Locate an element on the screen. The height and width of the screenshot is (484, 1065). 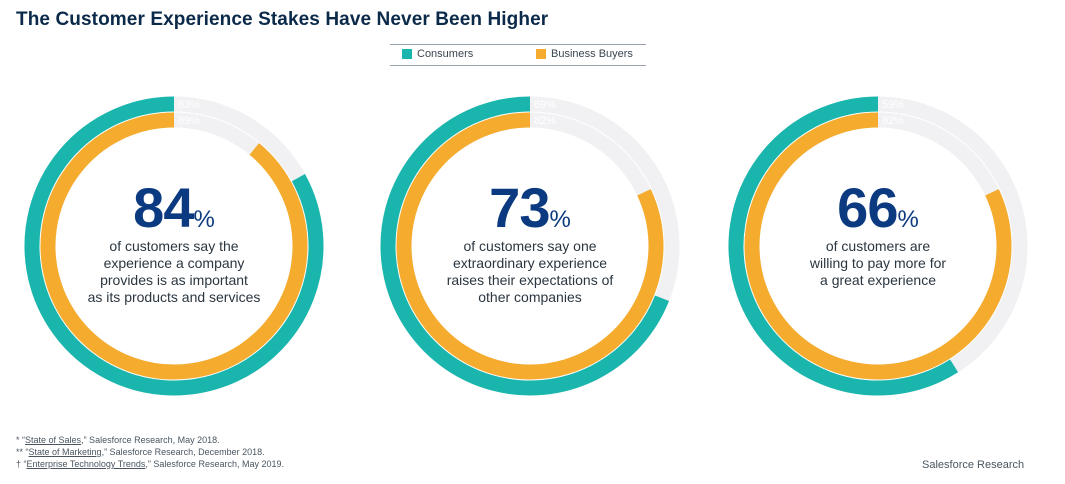
chart-2-desc-line: of customers say one is located at coordinates (530, 246).